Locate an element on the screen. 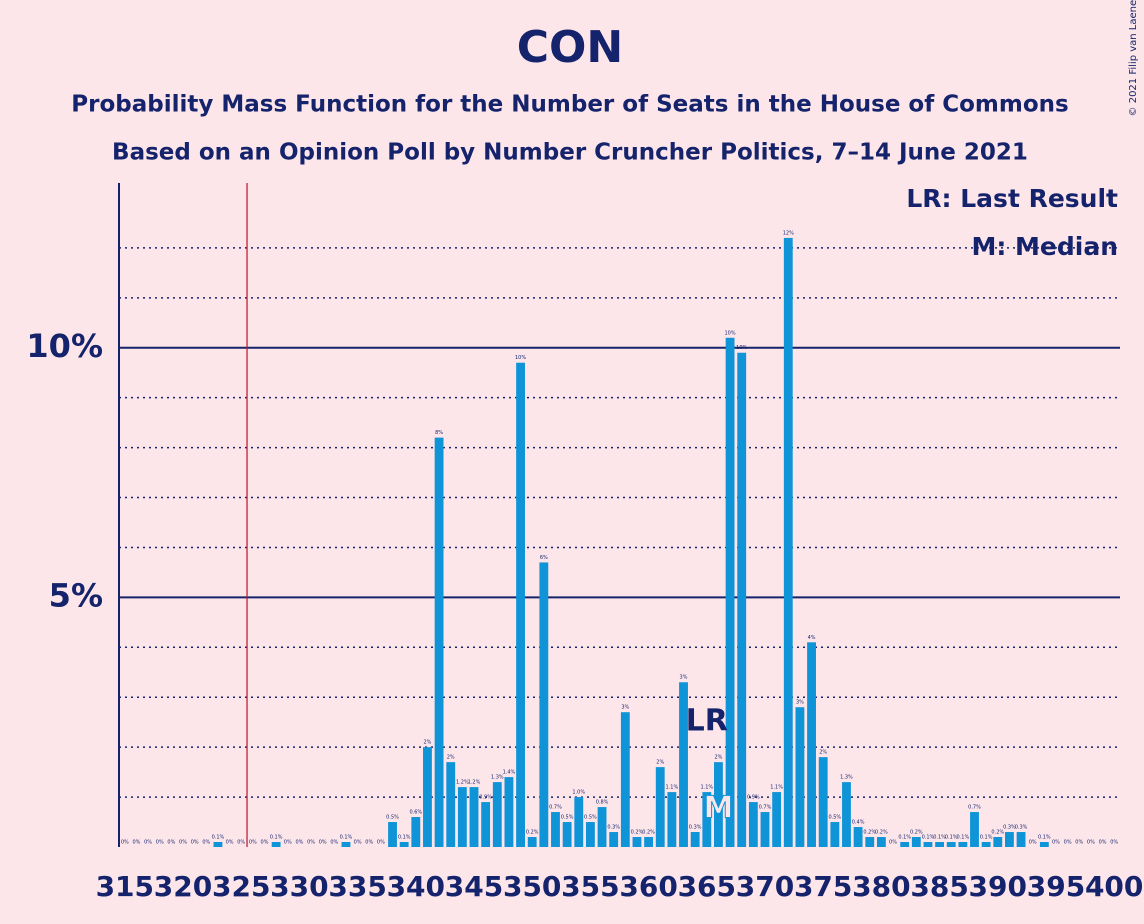  copyright: © 2021 Filip van Laenen is located at coordinates (1133, 58).